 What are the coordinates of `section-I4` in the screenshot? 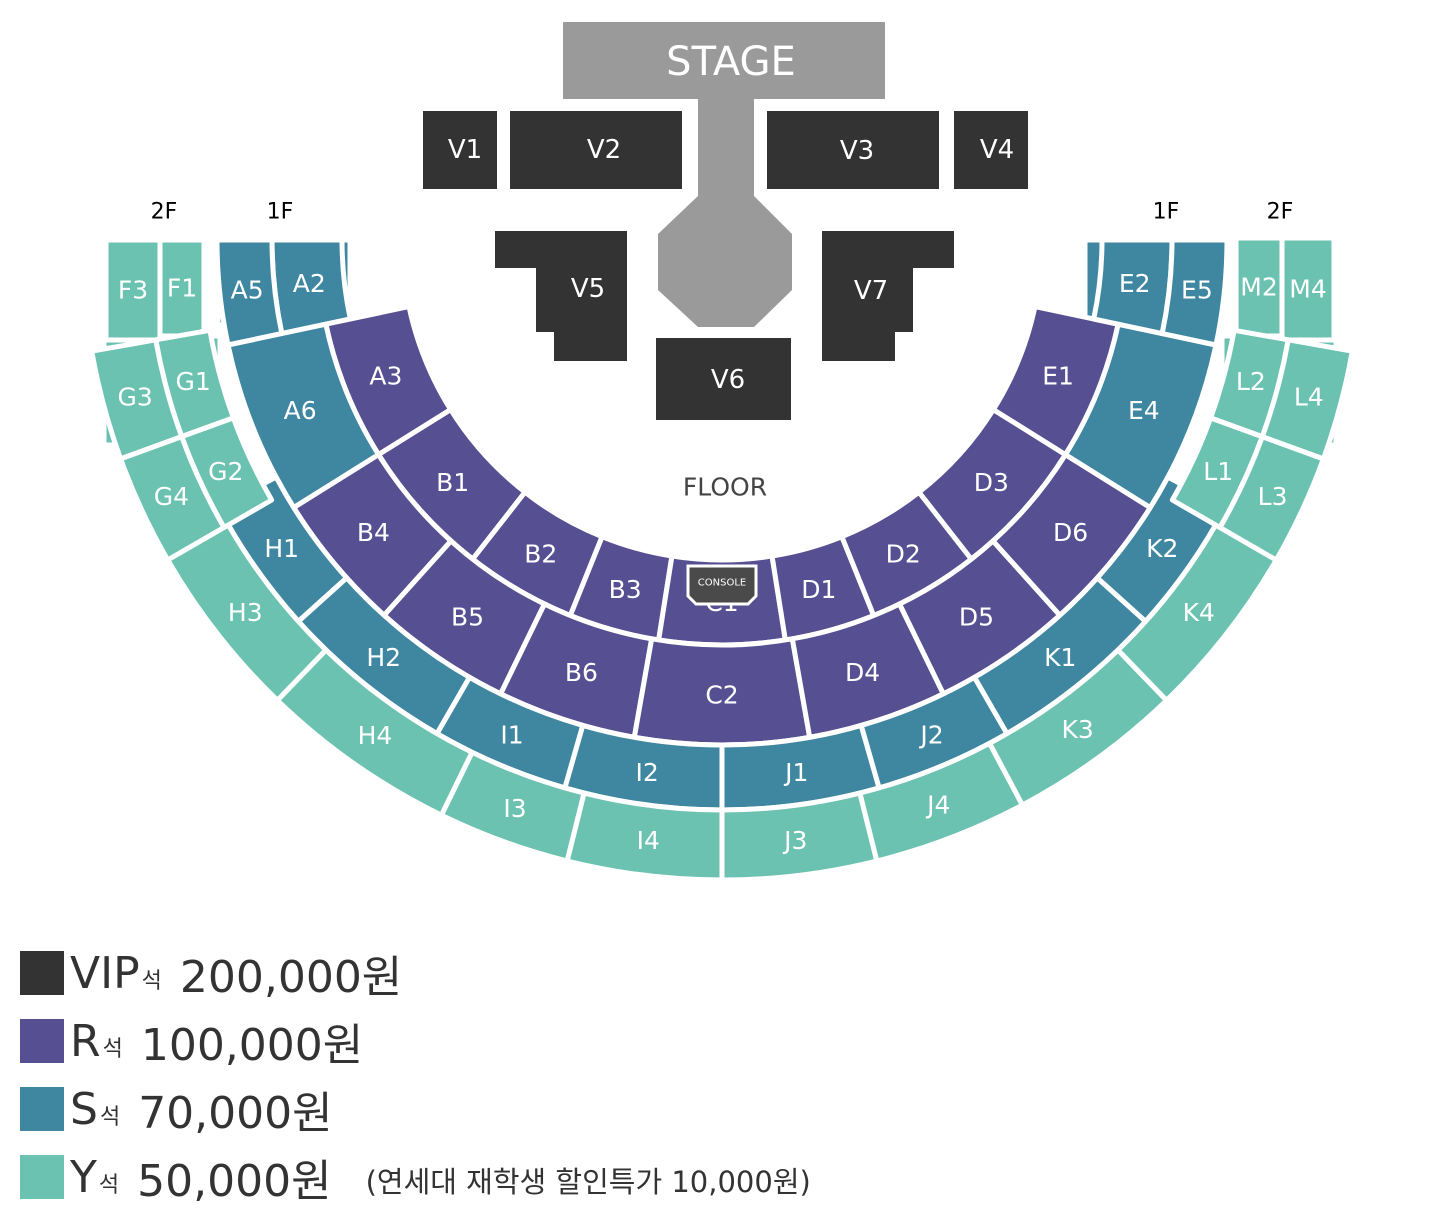 It's located at (644, 836).